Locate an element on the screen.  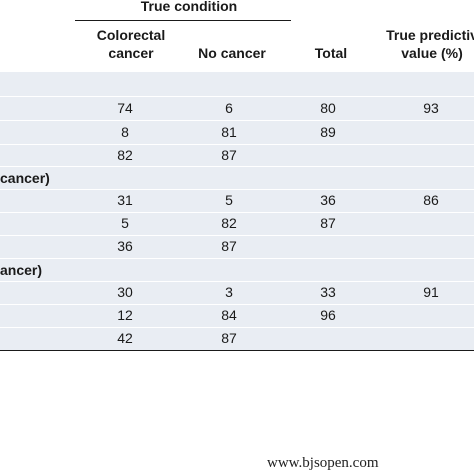
cell-ppv: 91 is located at coordinates (431, 292).